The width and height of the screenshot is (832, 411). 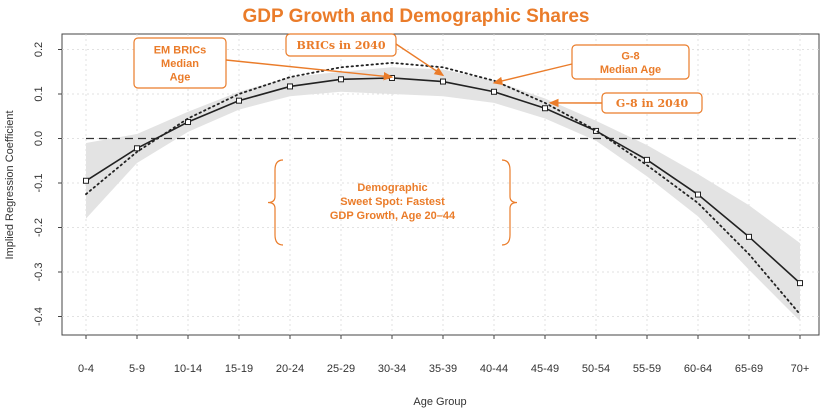 What do you see at coordinates (39, 272) in the screenshot?
I see `y-tick-label: -0.3` at bounding box center [39, 272].